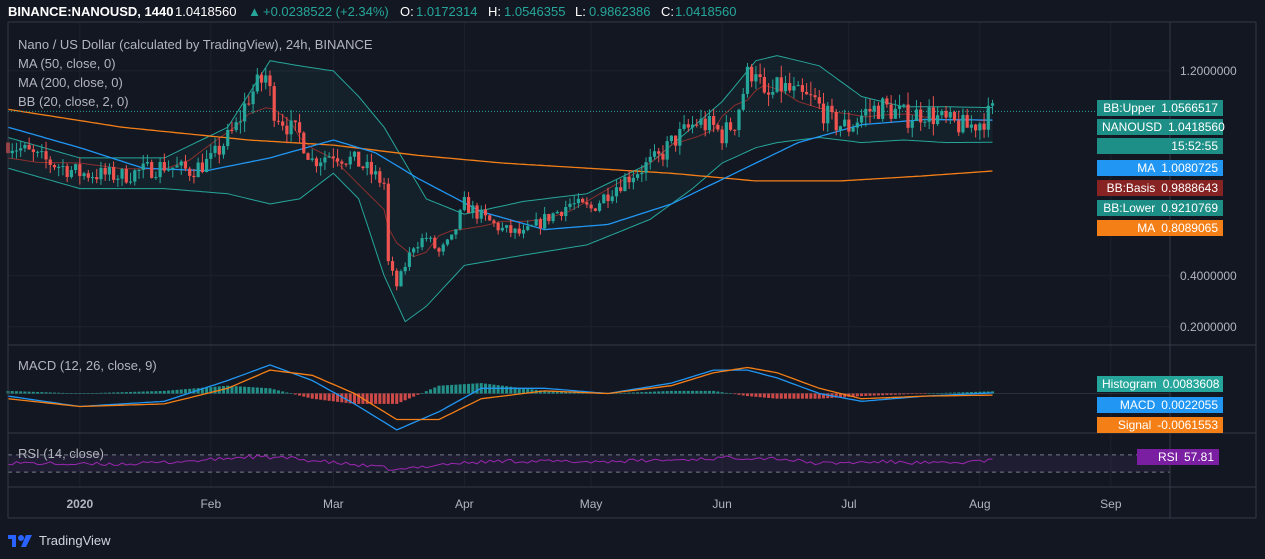 Image resolution: width=1265 pixels, height=559 pixels. Describe the element at coordinates (1160, 384) in the screenshot. I see `macd-tag-histogram: Histogram 0.0083608` at that location.